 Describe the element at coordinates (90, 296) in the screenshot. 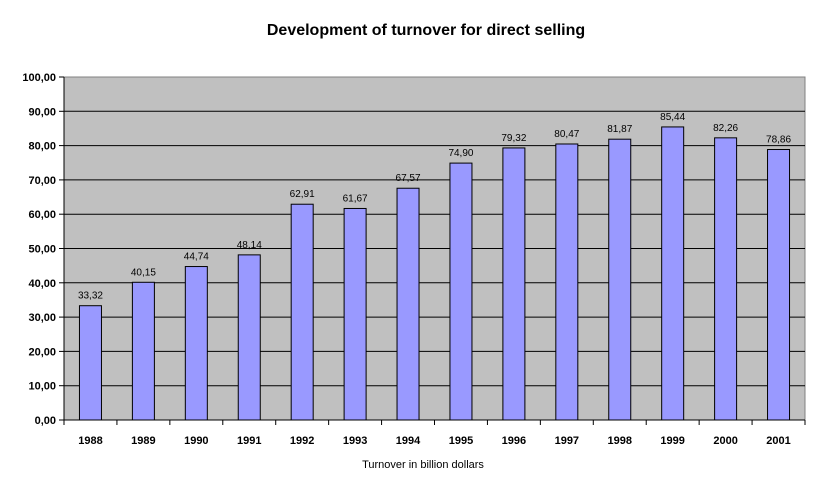

I see `data-label: 33,32` at that location.